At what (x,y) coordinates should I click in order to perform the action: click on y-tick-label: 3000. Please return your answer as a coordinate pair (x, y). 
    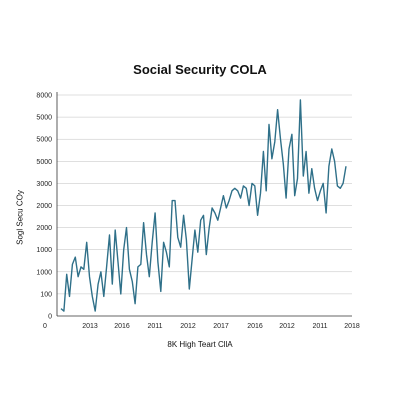
    Looking at the image, I should click on (44, 184).